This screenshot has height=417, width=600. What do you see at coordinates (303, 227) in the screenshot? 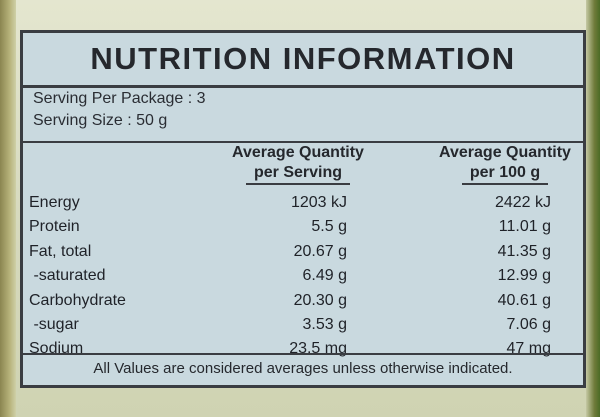
I see `nutrient-row-protein: Protein 5.5 g 11.01 g` at bounding box center [303, 227].